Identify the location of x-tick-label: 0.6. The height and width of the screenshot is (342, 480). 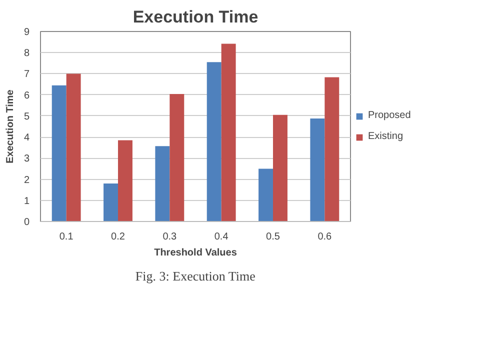
(325, 237).